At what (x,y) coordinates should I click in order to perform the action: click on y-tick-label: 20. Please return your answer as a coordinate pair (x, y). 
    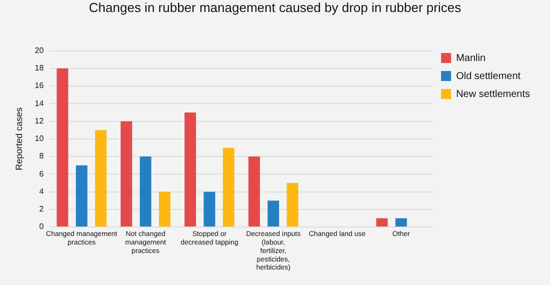
    Looking at the image, I should click on (39, 51).